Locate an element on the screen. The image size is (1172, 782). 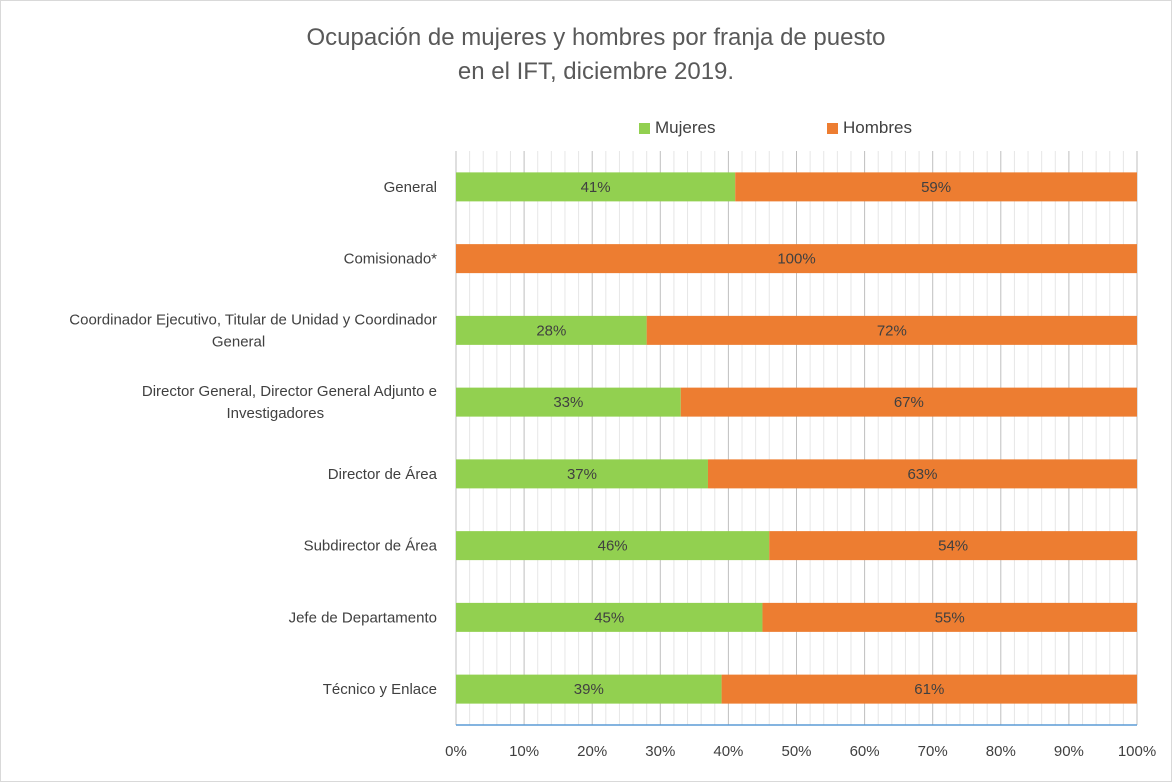
bar-value-label: 100% is located at coordinates (796, 259).